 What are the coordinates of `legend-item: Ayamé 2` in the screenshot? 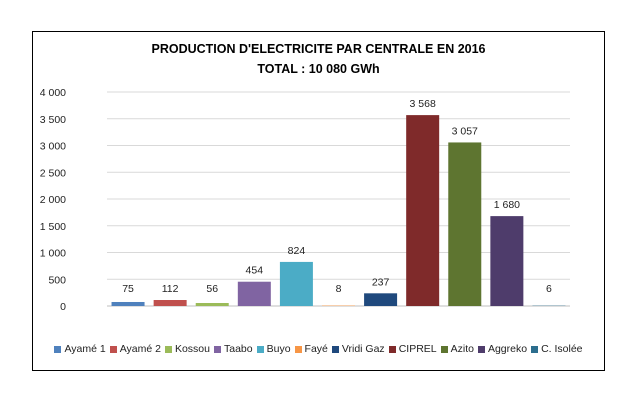 It's located at (135, 349).